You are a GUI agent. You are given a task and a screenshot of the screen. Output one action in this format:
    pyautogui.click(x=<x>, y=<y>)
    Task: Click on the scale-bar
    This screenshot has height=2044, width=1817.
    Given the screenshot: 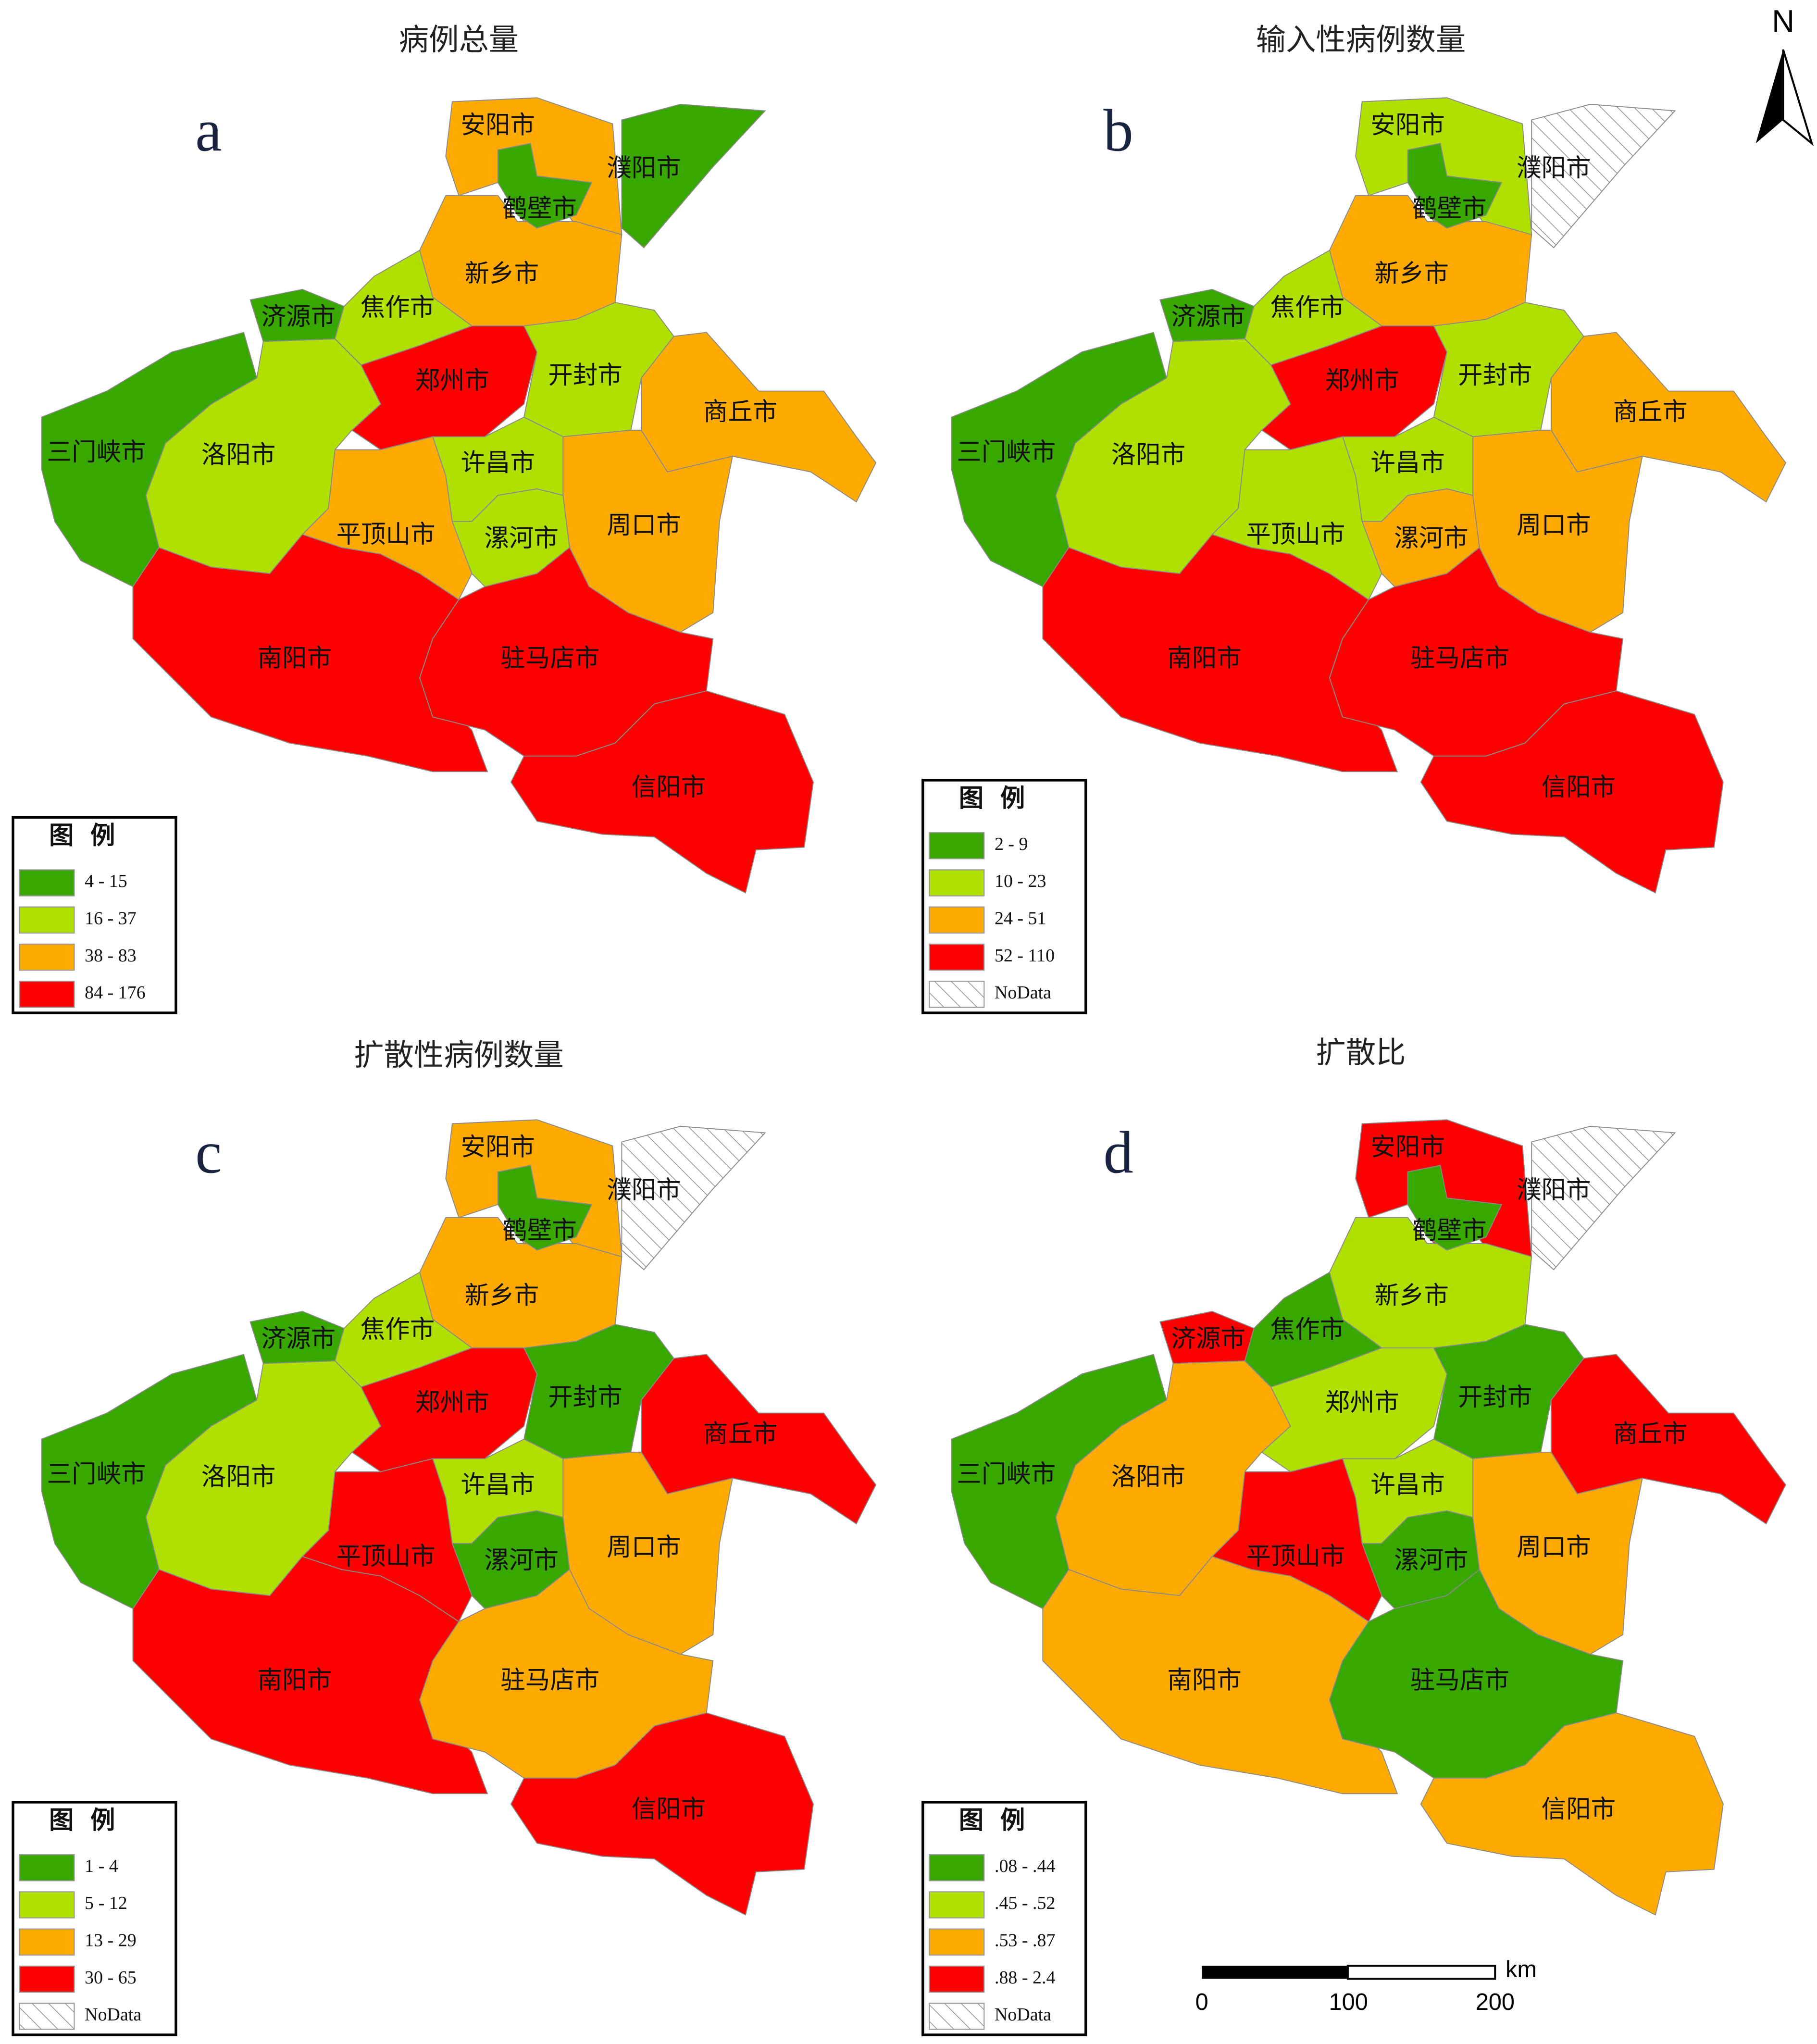 What is the action you would take?
    pyautogui.click(x=1349, y=1972)
    